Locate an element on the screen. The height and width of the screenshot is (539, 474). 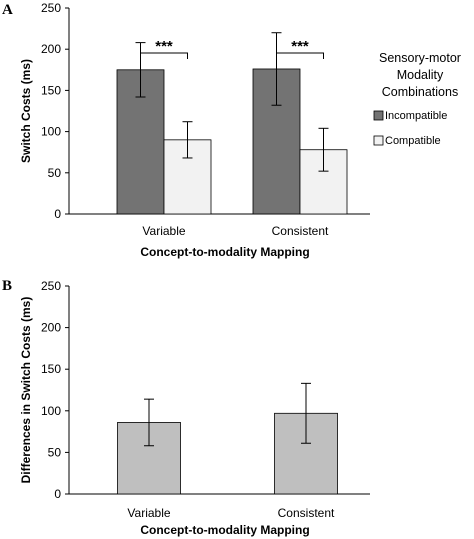
y-axis-title-b: Differences in Switch Costs (ms) is located at coordinates (26, 390).